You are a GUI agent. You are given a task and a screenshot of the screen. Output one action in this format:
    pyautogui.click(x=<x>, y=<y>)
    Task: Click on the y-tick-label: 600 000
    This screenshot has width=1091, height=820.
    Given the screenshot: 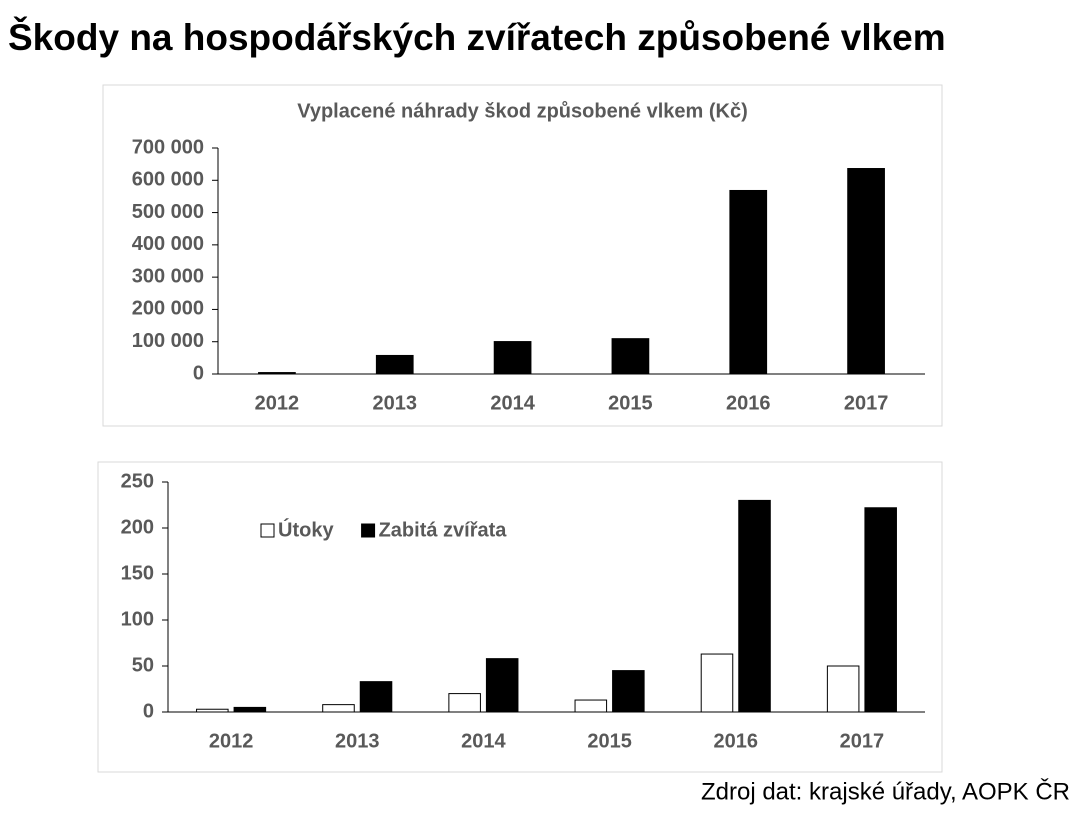 What is the action you would take?
    pyautogui.click(x=168, y=180)
    